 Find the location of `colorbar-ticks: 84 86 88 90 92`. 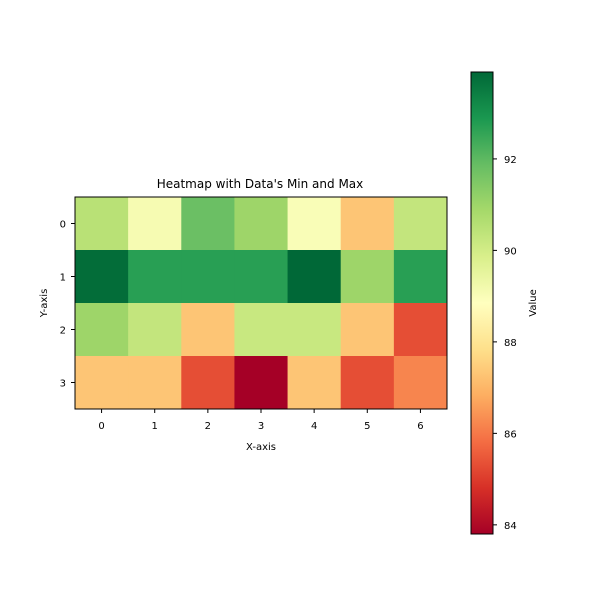

colorbar-ticks: 84 86 88 90 92 is located at coordinates (505, 343).